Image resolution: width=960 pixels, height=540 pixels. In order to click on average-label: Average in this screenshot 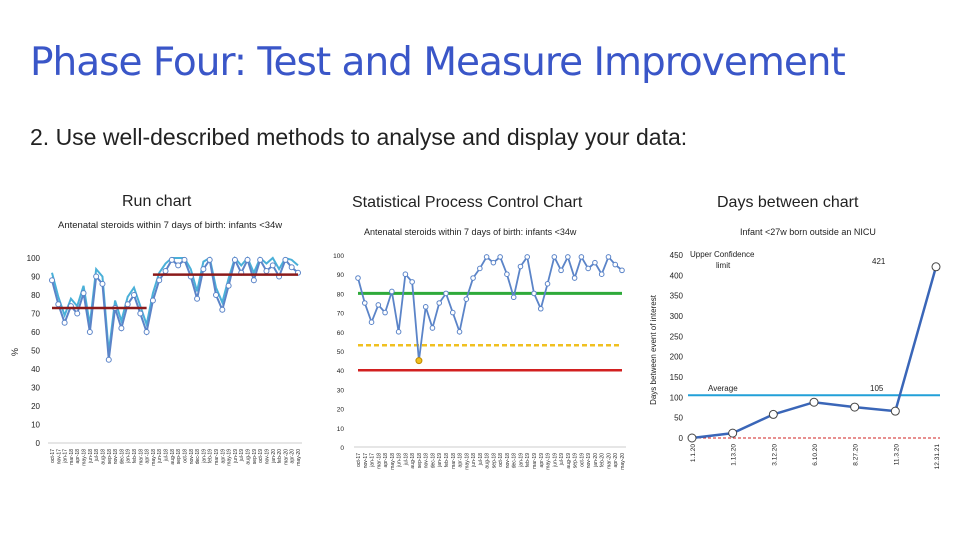, I will do `click(723, 388)`.